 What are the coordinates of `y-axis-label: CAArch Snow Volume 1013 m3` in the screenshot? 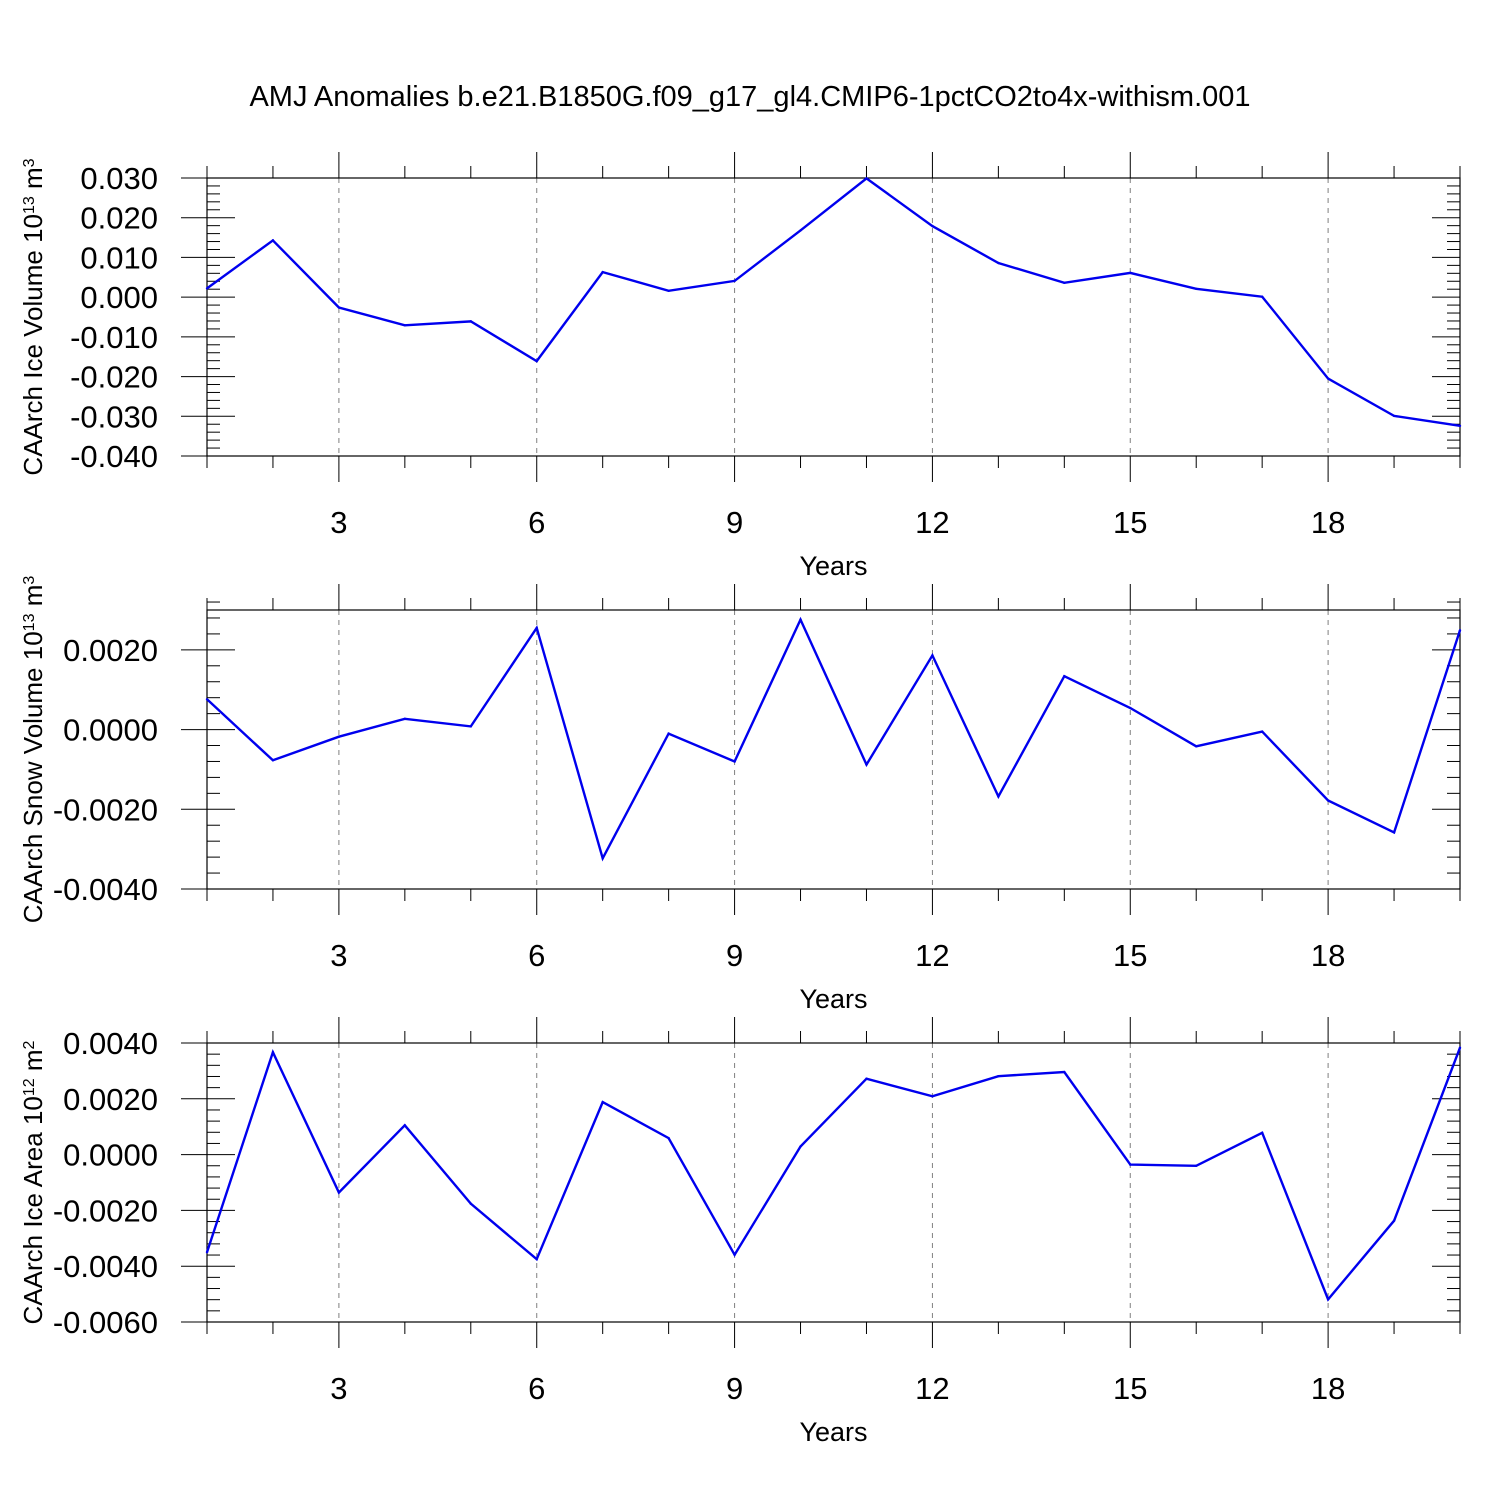 It's located at (33, 750).